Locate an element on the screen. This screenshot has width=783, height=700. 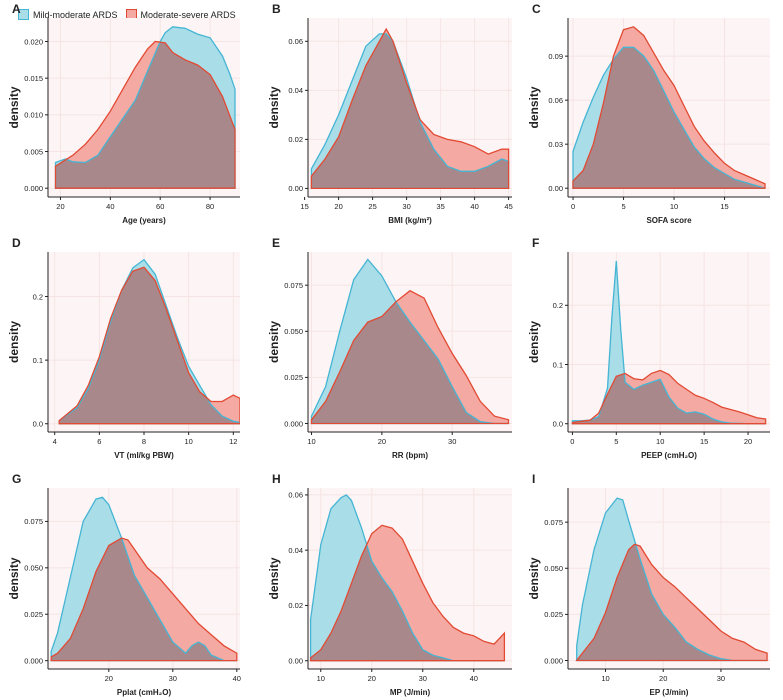
panel-f-ytick-label-2: 0.2 is located at coordinates (558, 305).